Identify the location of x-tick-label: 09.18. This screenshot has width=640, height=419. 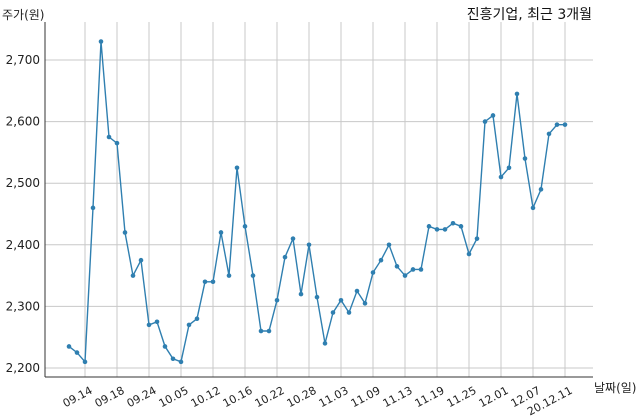
(110, 397).